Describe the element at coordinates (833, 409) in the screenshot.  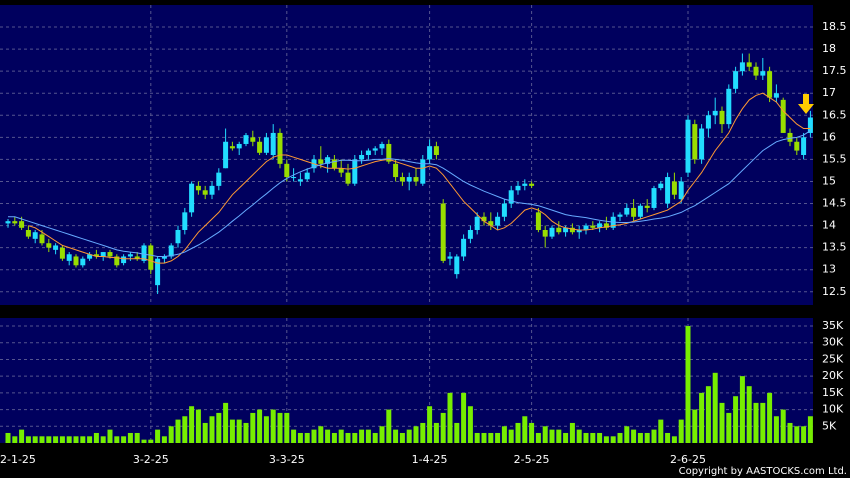
I see `y2-tick-label: 10K` at that location.